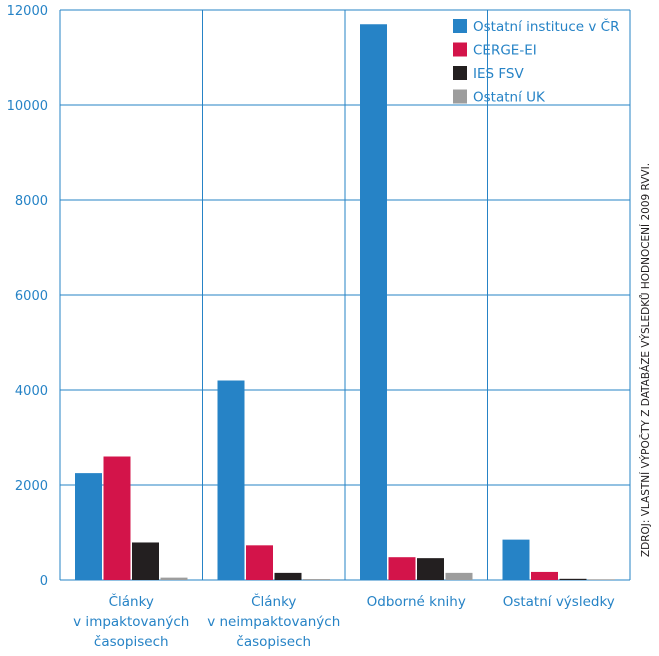 This screenshot has width=659, height=656. Describe the element at coordinates (31, 486) in the screenshot. I see `y-tick-label: 2000` at that location.